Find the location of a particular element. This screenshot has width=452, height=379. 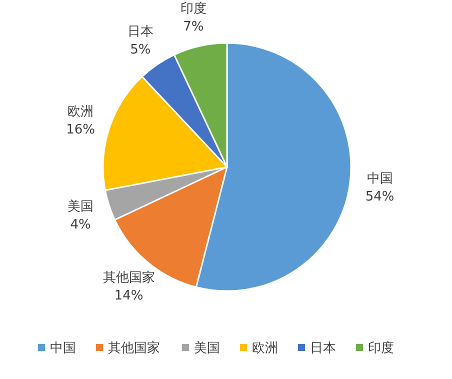

slice-label: 其他国家 is located at coordinates (128, 278).